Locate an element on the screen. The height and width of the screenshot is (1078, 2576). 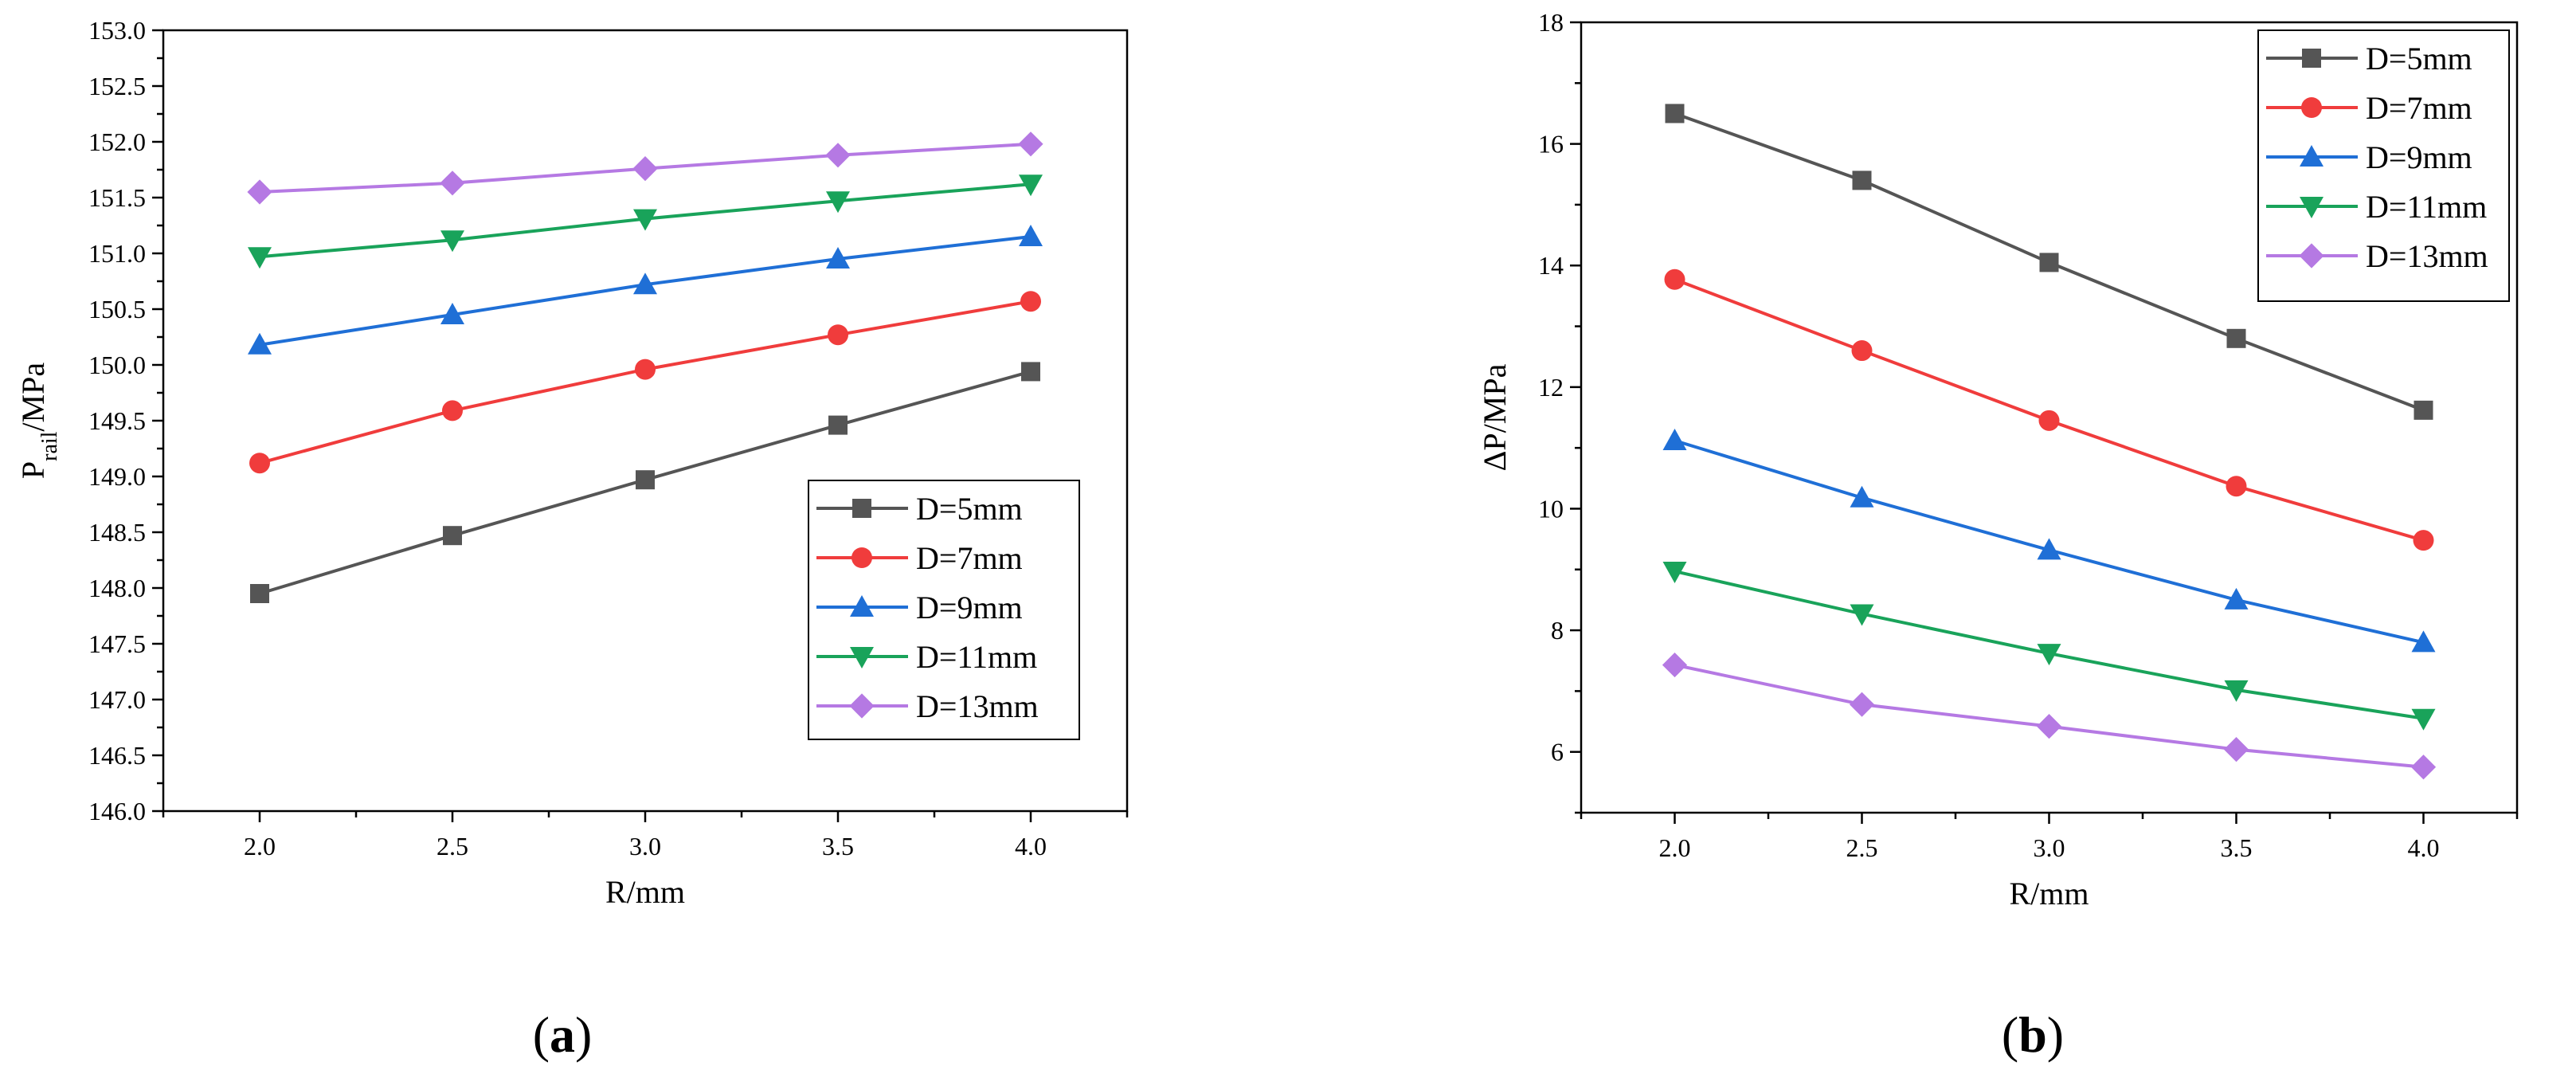
chart-a-y-tick-label: 150.5 is located at coordinates (117, 309).